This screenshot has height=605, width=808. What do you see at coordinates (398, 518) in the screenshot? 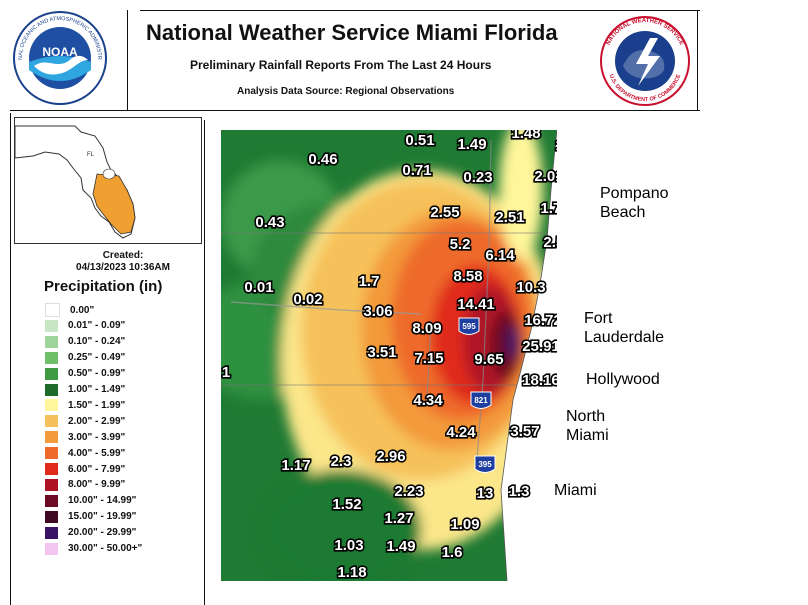
I see `rainfall-report-label: 1.27` at bounding box center [398, 518].